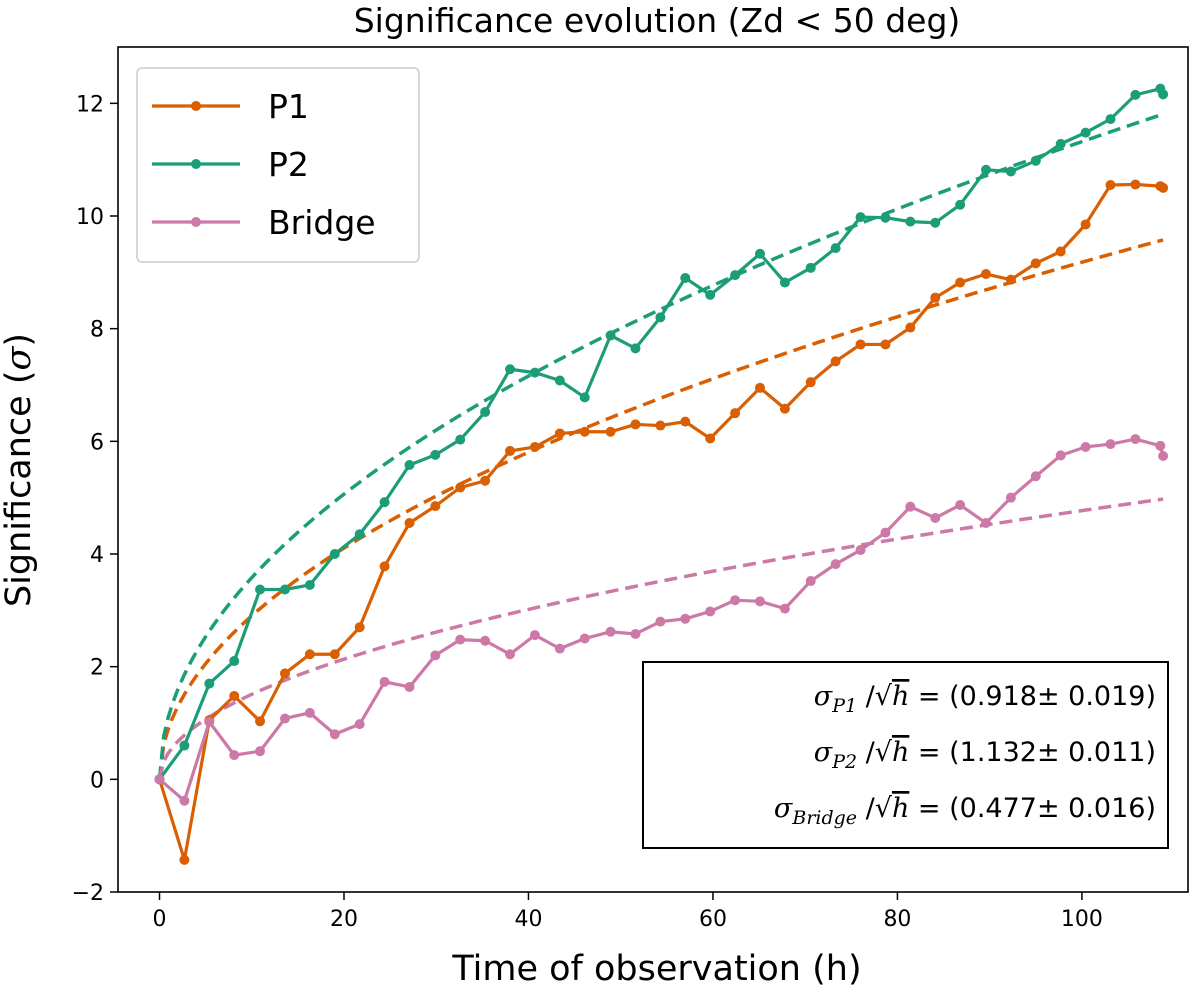 The height and width of the screenshot is (989, 1200). Describe the element at coordinates (90, 217) in the screenshot. I see `y-tick-label: 10` at that location.